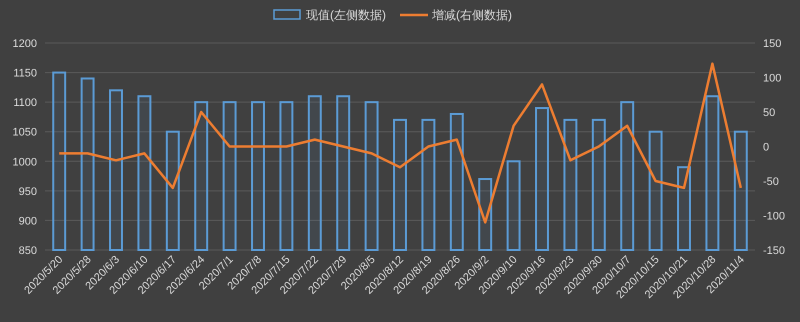 Image resolution: width=800 pixels, height=322 pixels. What do you see at coordinates (25, 74) in the screenshot?
I see `y-tick-label: 1150` at bounding box center [25, 74].